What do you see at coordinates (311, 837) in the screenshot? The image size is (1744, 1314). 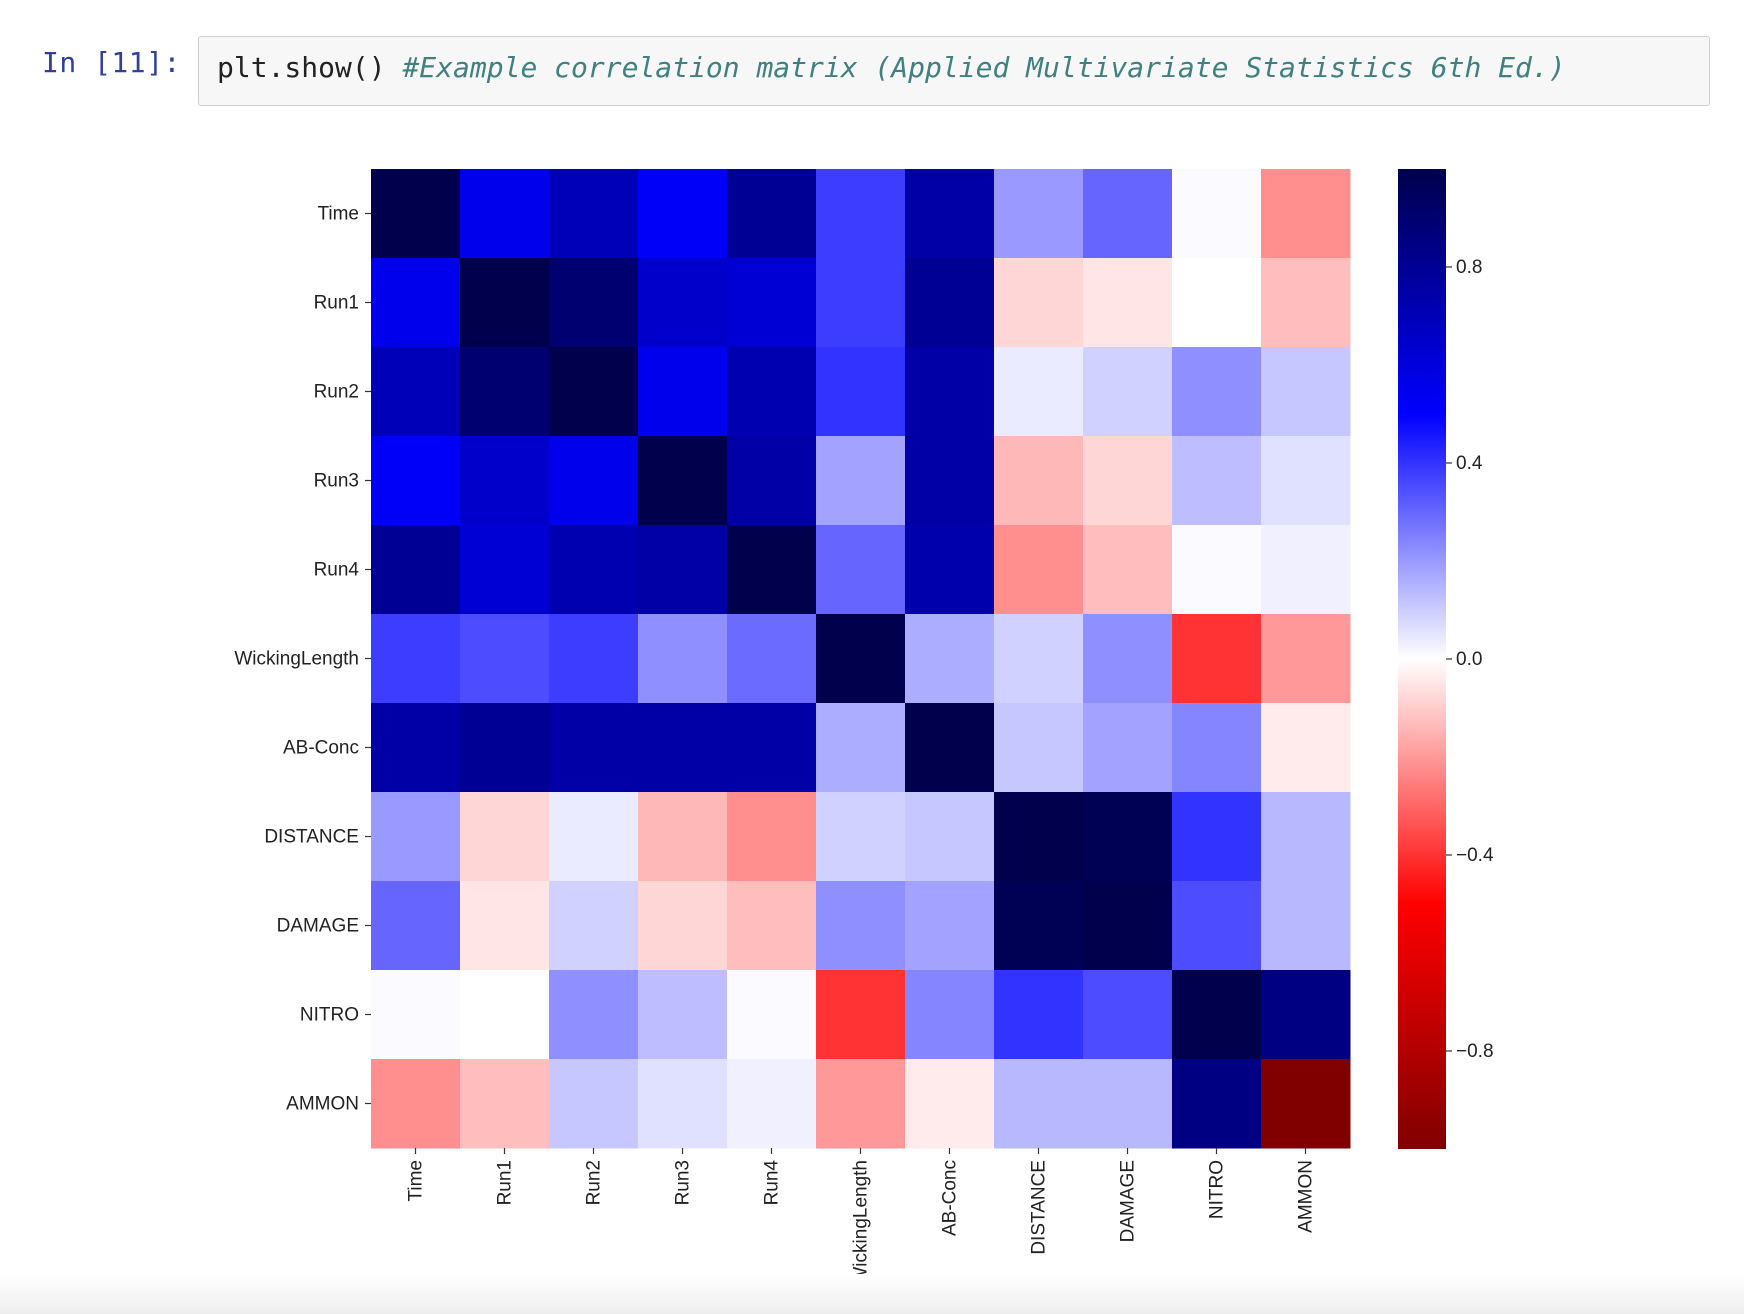 I see `y-tick-label: DISTANCE` at bounding box center [311, 837].